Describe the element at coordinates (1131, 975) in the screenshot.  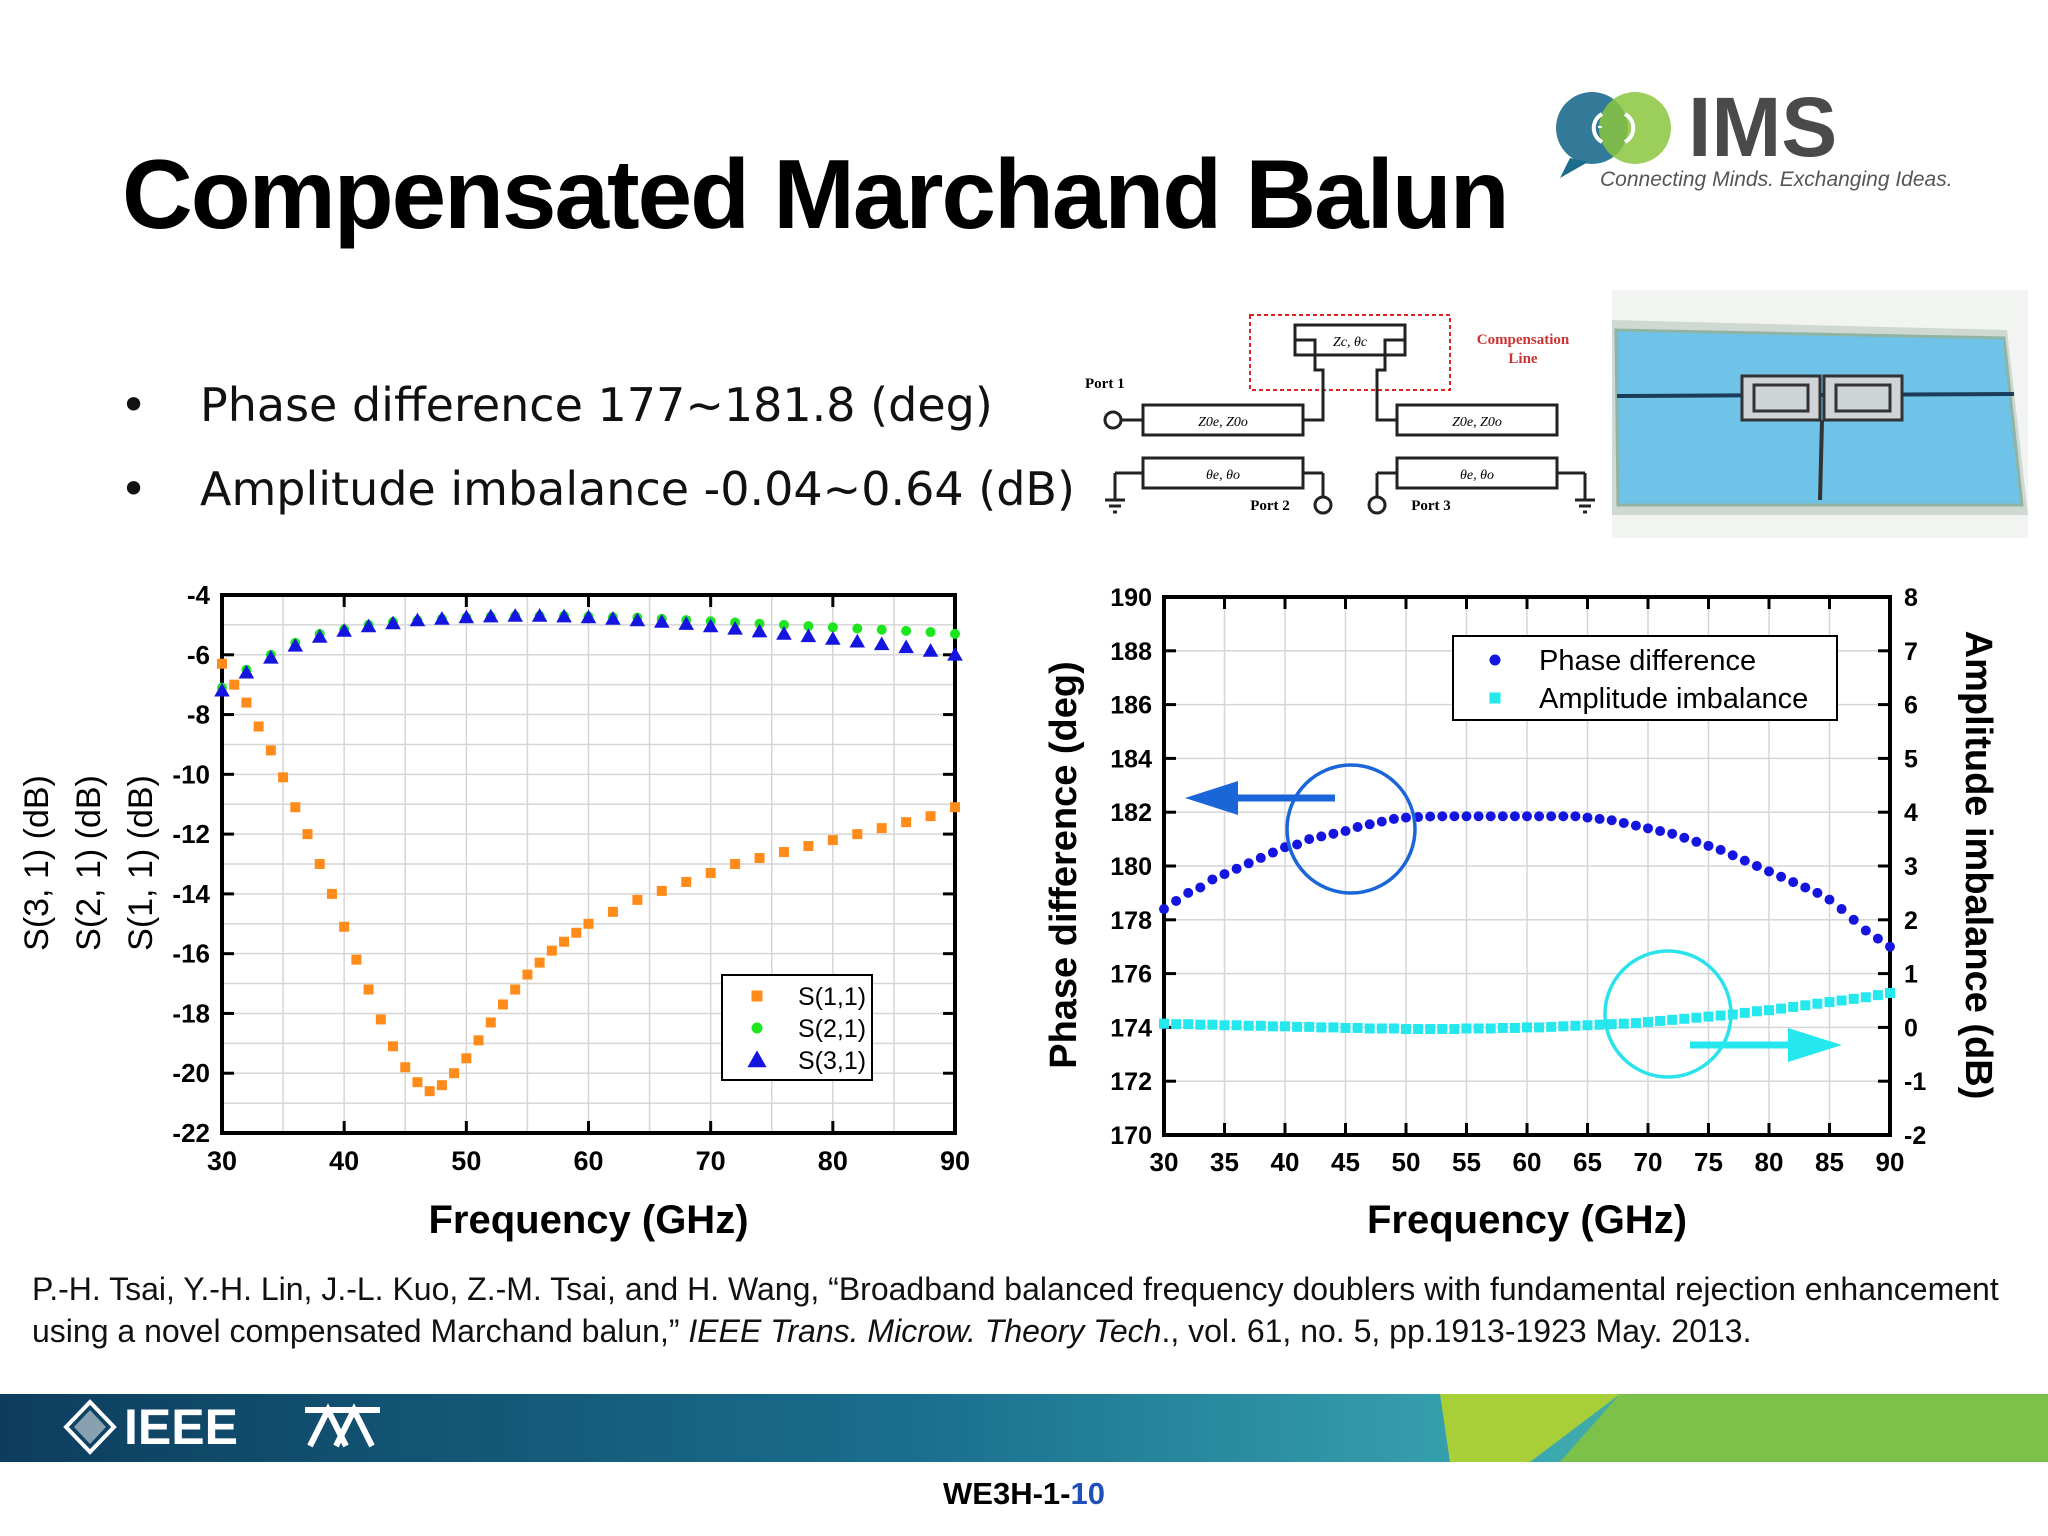
I see `y-tick-label: 176` at that location.